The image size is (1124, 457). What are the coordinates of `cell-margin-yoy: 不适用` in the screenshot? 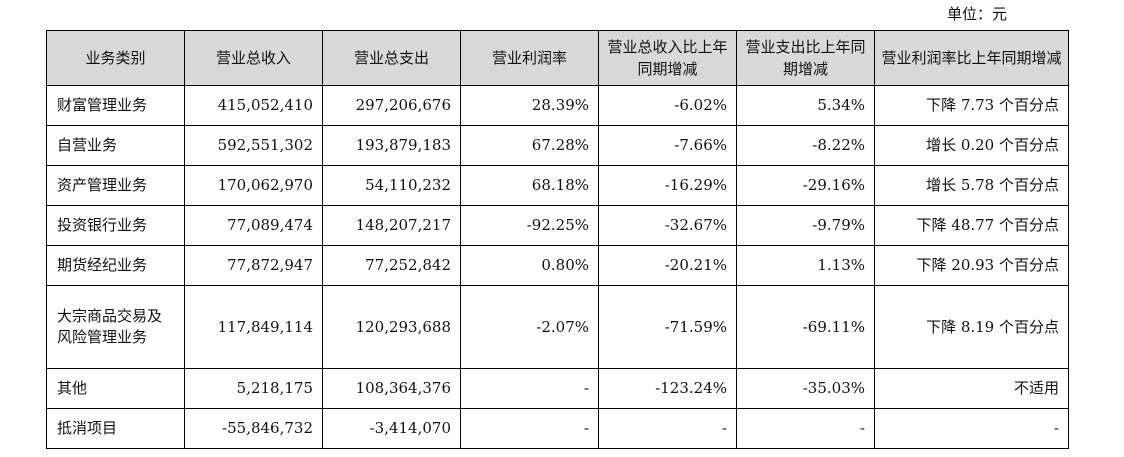 It's located at (971, 388).